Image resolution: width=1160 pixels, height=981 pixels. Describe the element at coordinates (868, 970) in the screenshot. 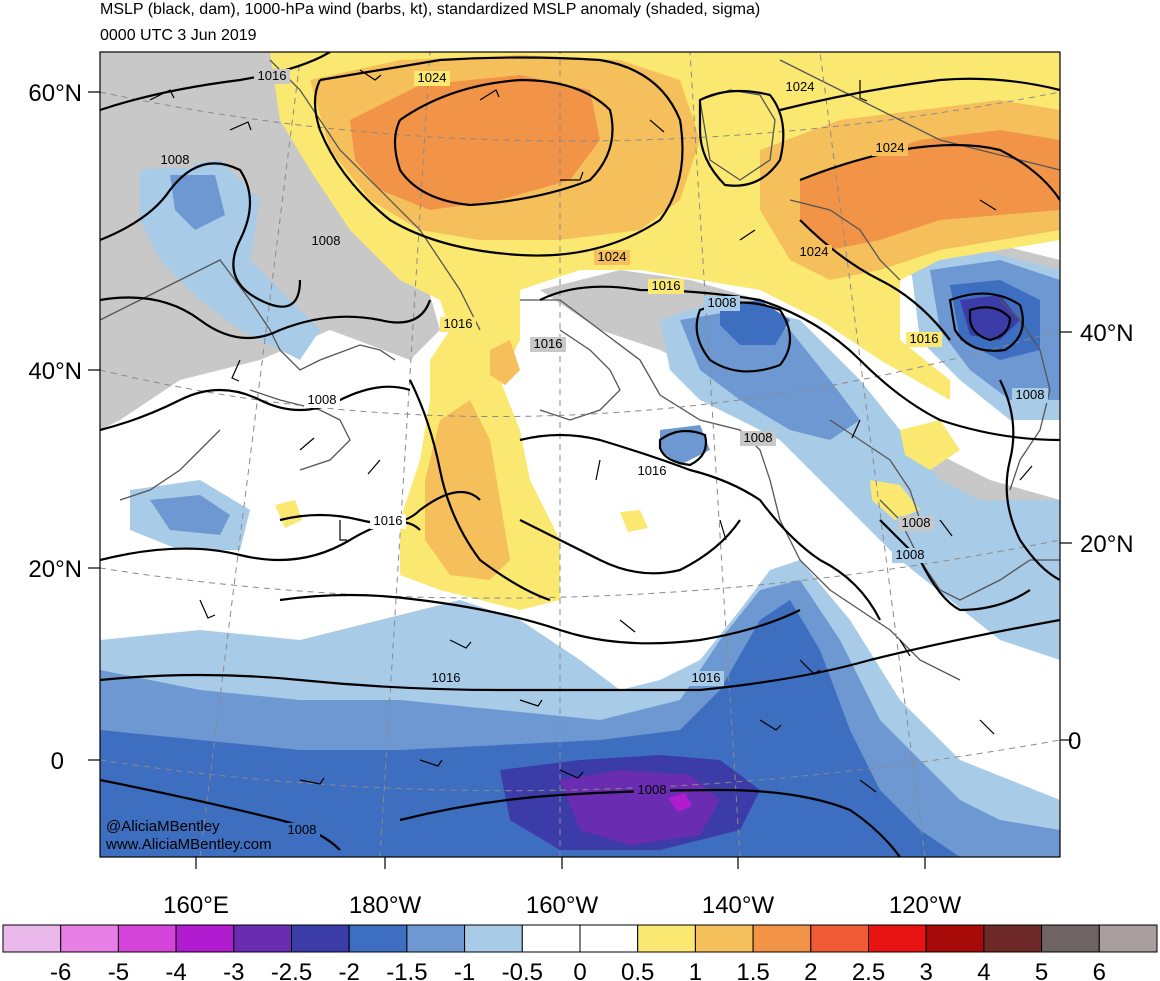

I see `colorbar-label: 2.5` at that location.